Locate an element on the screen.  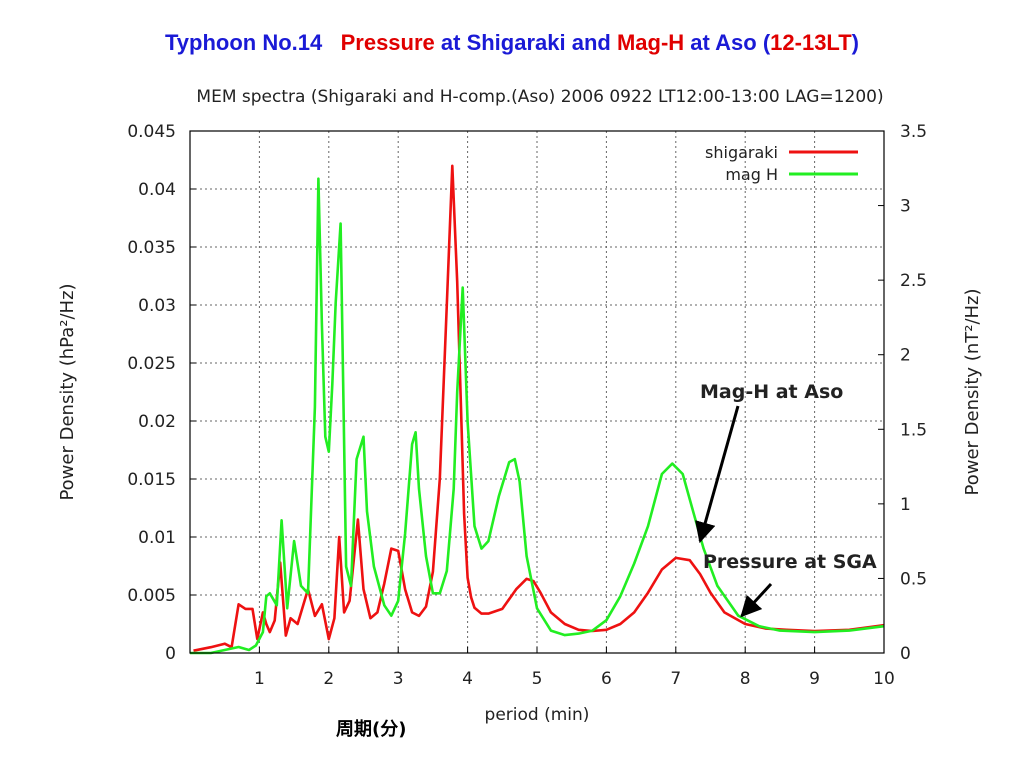
y-left-tick-label: 0.01 is located at coordinates (157, 538).